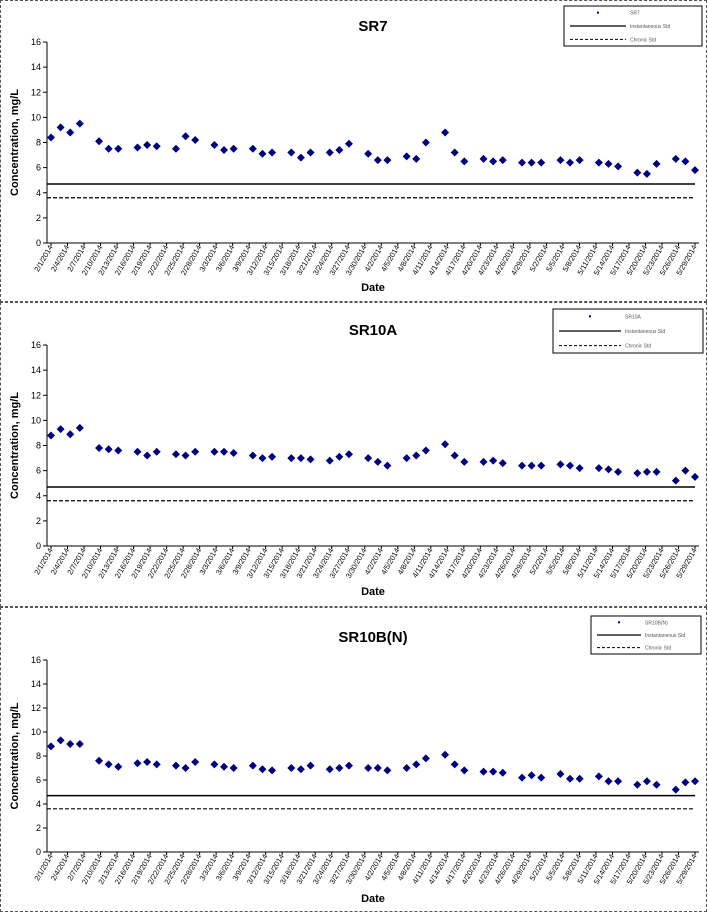  I want to click on y-axis-label: Concentration, mg/L, so click(15, 142).